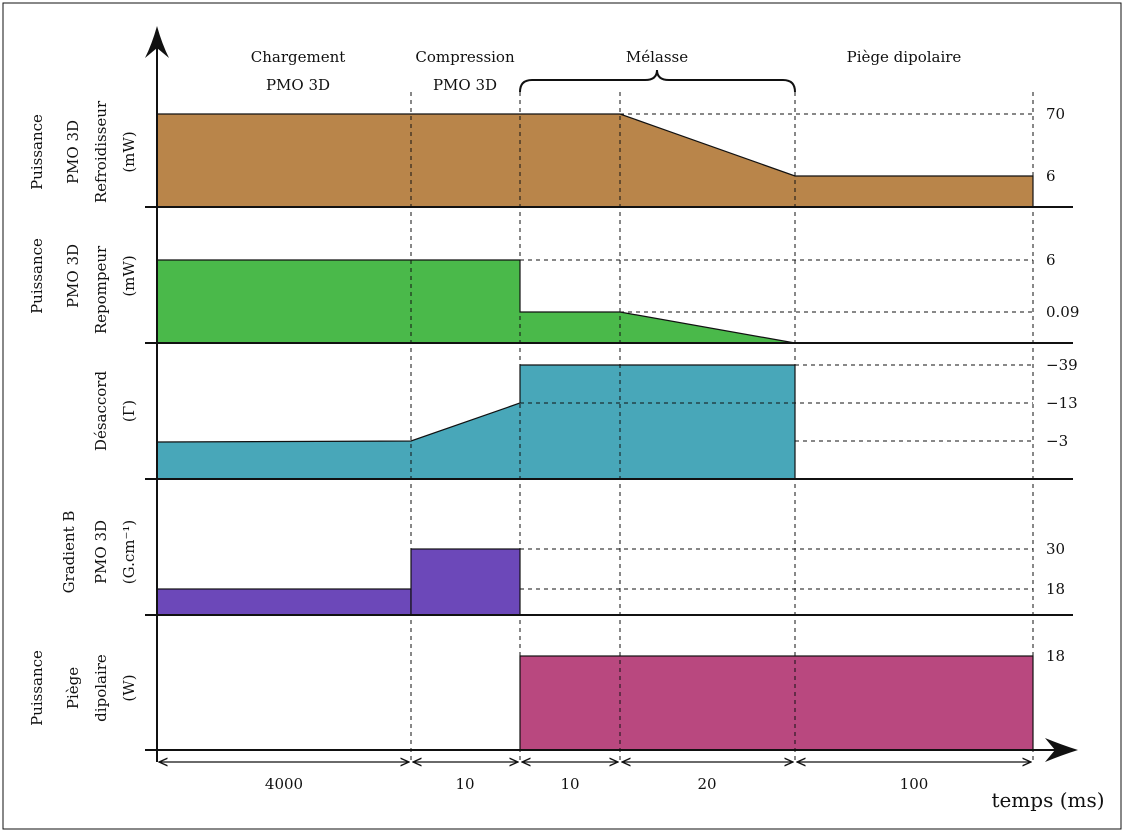 Image resolution: width=1124 pixels, height=837 pixels. What do you see at coordinates (129, 411) in the screenshot?
I see `desaccord-label-2: (Γ)` at bounding box center [129, 411].